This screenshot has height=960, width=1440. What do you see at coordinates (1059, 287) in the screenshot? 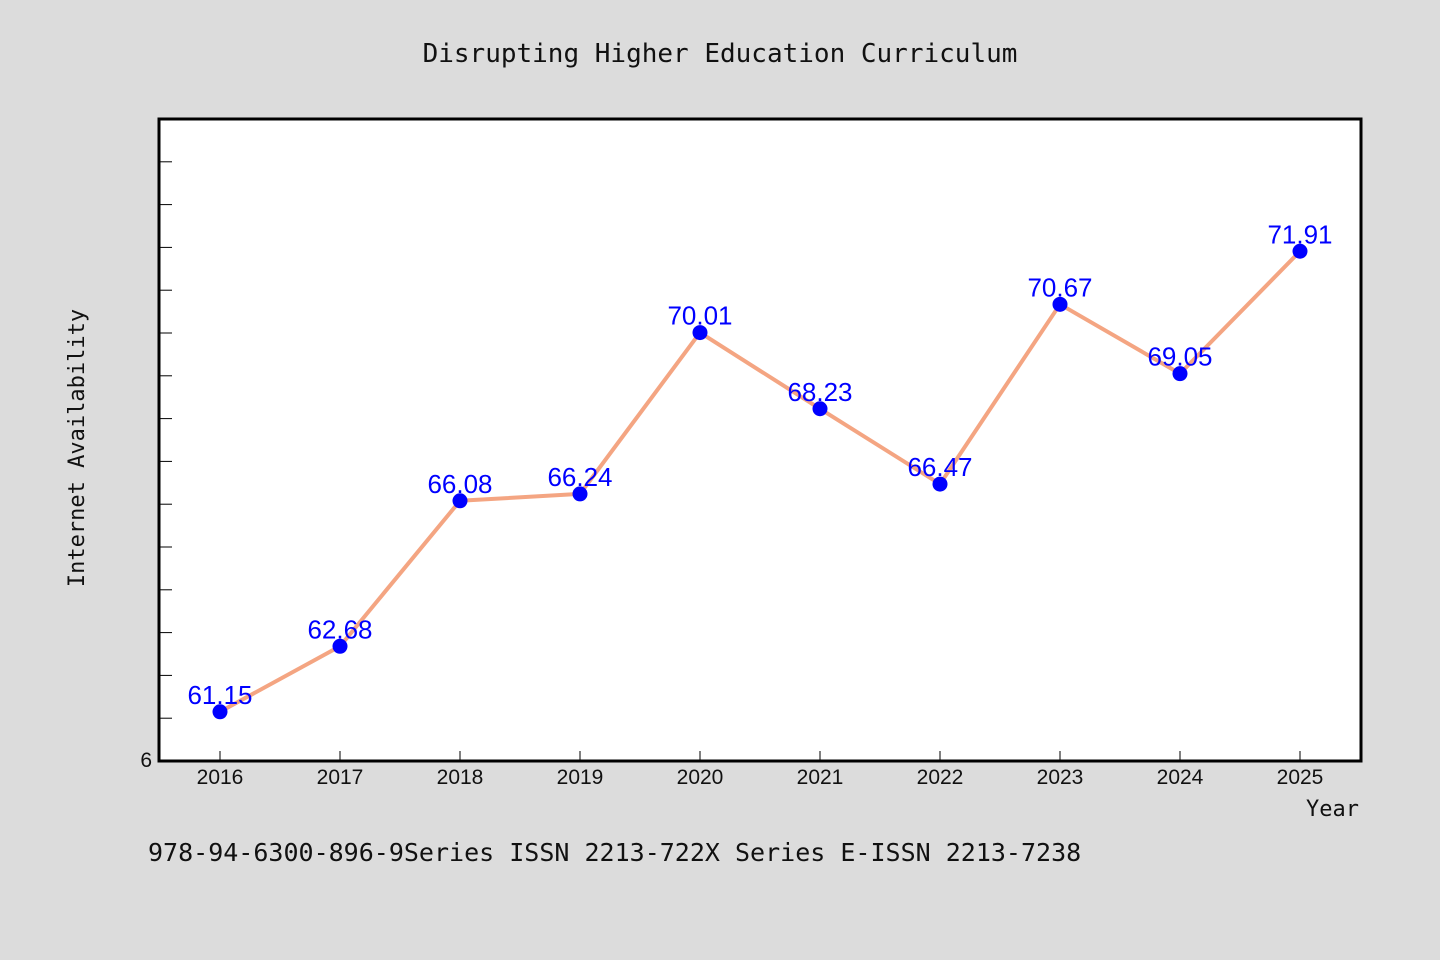
I see `data-label: 70.67` at bounding box center [1059, 287].